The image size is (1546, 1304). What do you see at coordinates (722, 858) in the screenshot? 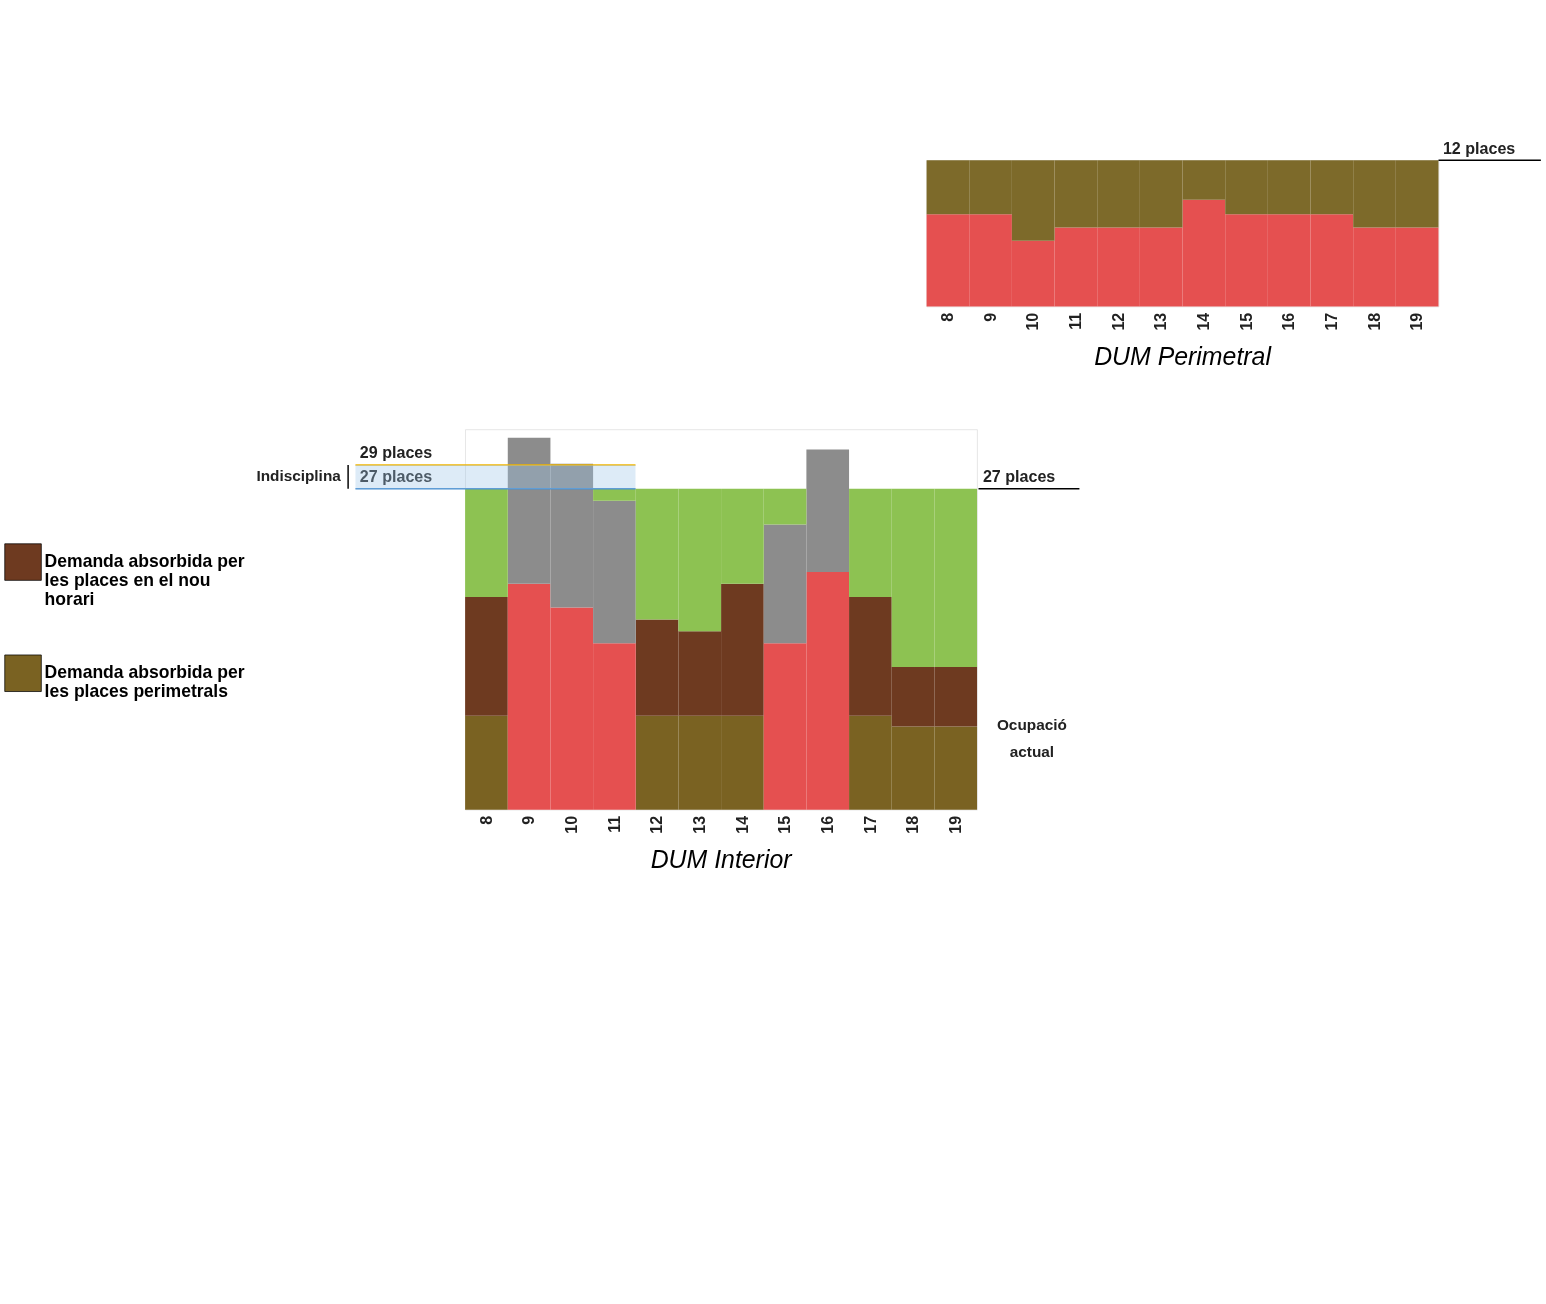
I see `text: DUM Interior` at bounding box center [722, 858].